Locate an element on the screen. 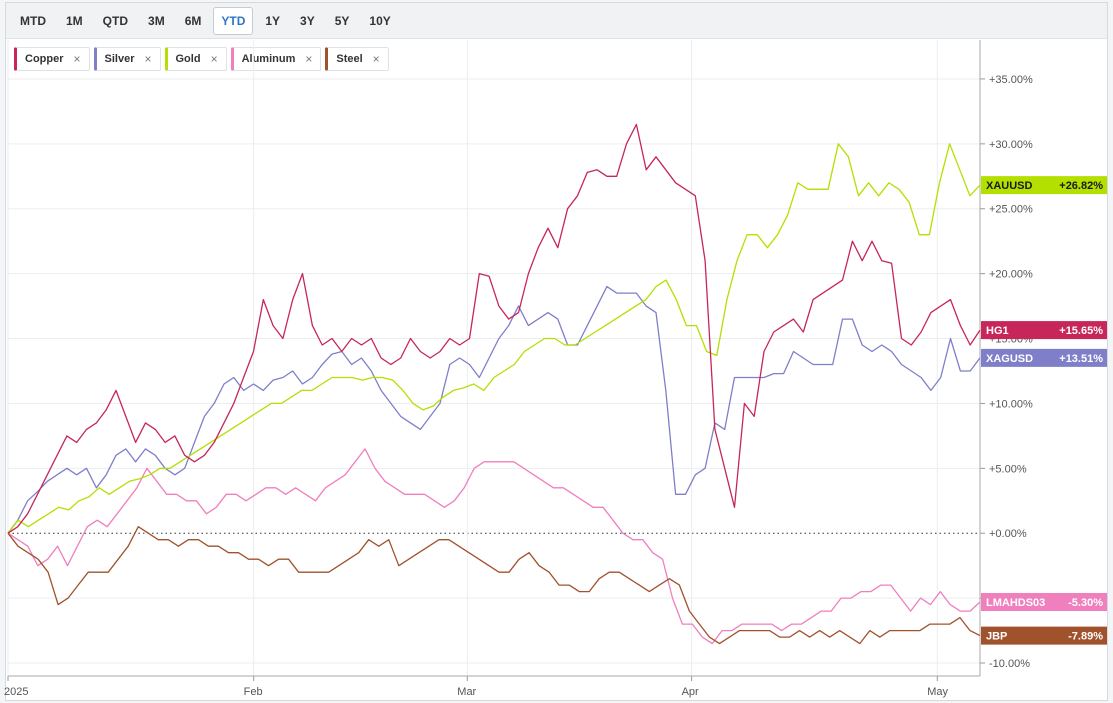 The width and height of the screenshot is (1113, 703). range-button-ytd: YTD is located at coordinates (233, 20).